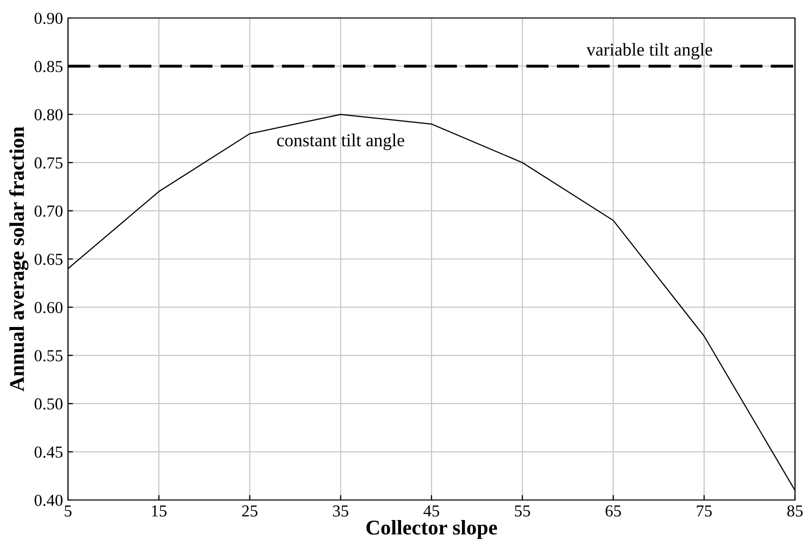  What do you see at coordinates (522, 511) in the screenshot?
I see `x-tick-label: 55` at bounding box center [522, 511].